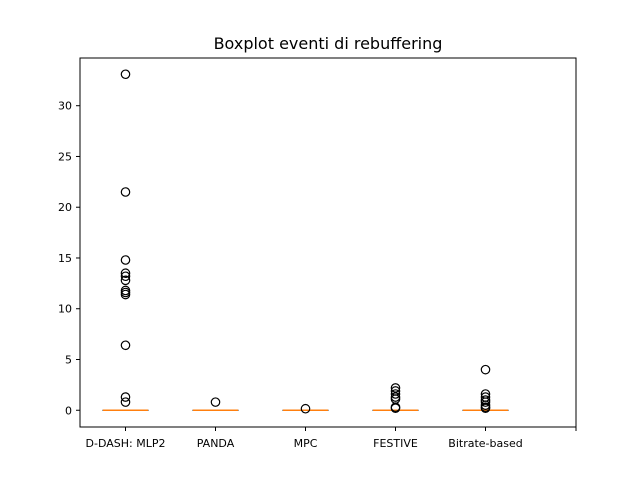  What do you see at coordinates (216, 443) in the screenshot?
I see `x-tick-label: PANDA` at bounding box center [216, 443].